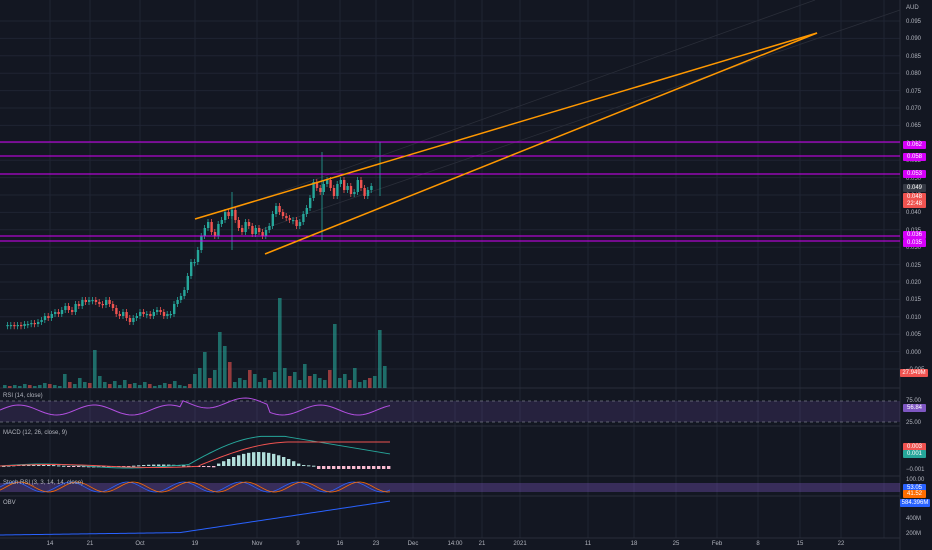 Image resolution: width=932 pixels, height=550 pixels. I want to click on price-tag: 0.048, so click(914, 197).